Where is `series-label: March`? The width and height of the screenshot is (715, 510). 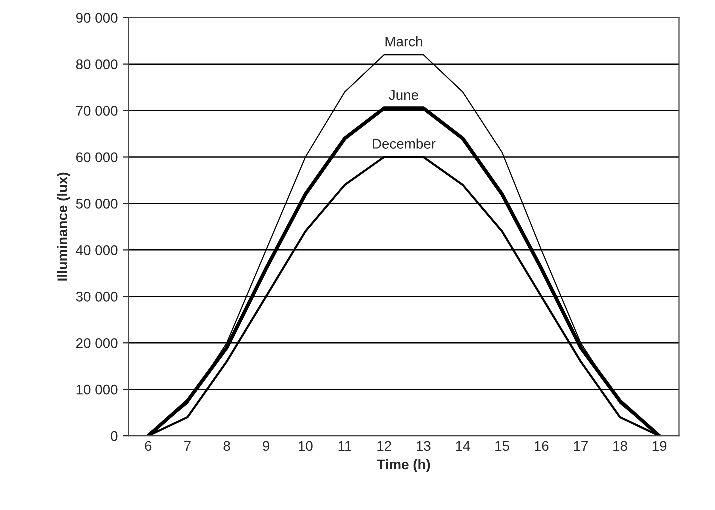
series-label: March is located at coordinates (404, 41).